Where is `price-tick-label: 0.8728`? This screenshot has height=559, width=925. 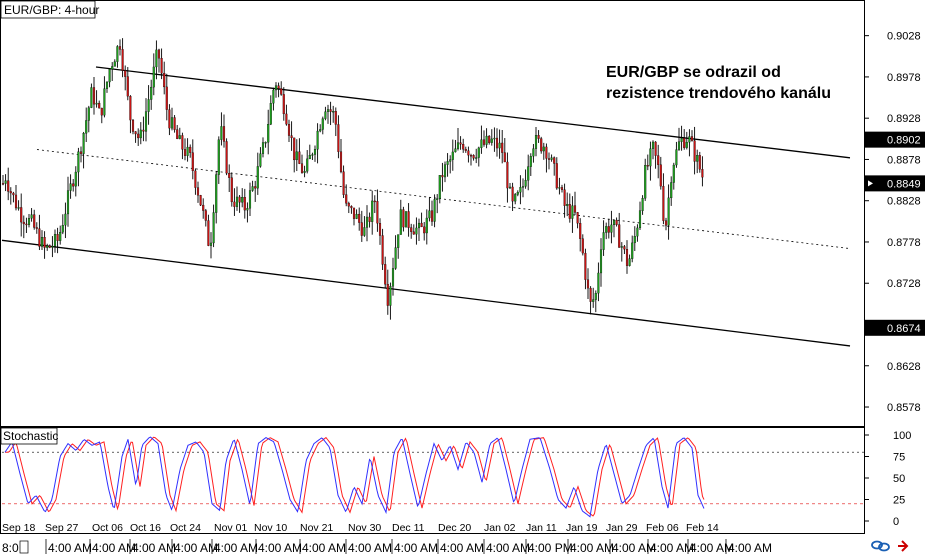
price-tick-label: 0.8728 is located at coordinates (904, 284).